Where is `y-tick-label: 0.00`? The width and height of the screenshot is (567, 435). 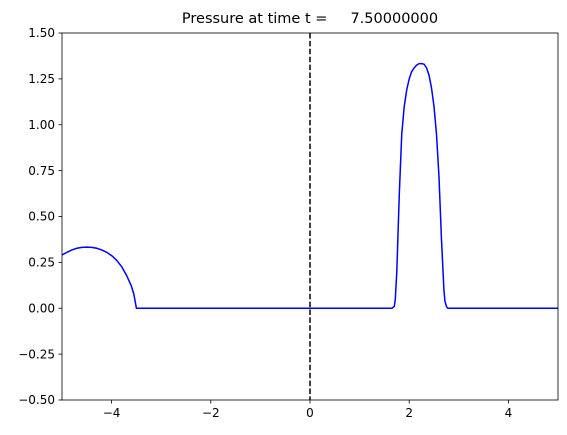 y-tick-label: 0.00 is located at coordinates (41, 308).